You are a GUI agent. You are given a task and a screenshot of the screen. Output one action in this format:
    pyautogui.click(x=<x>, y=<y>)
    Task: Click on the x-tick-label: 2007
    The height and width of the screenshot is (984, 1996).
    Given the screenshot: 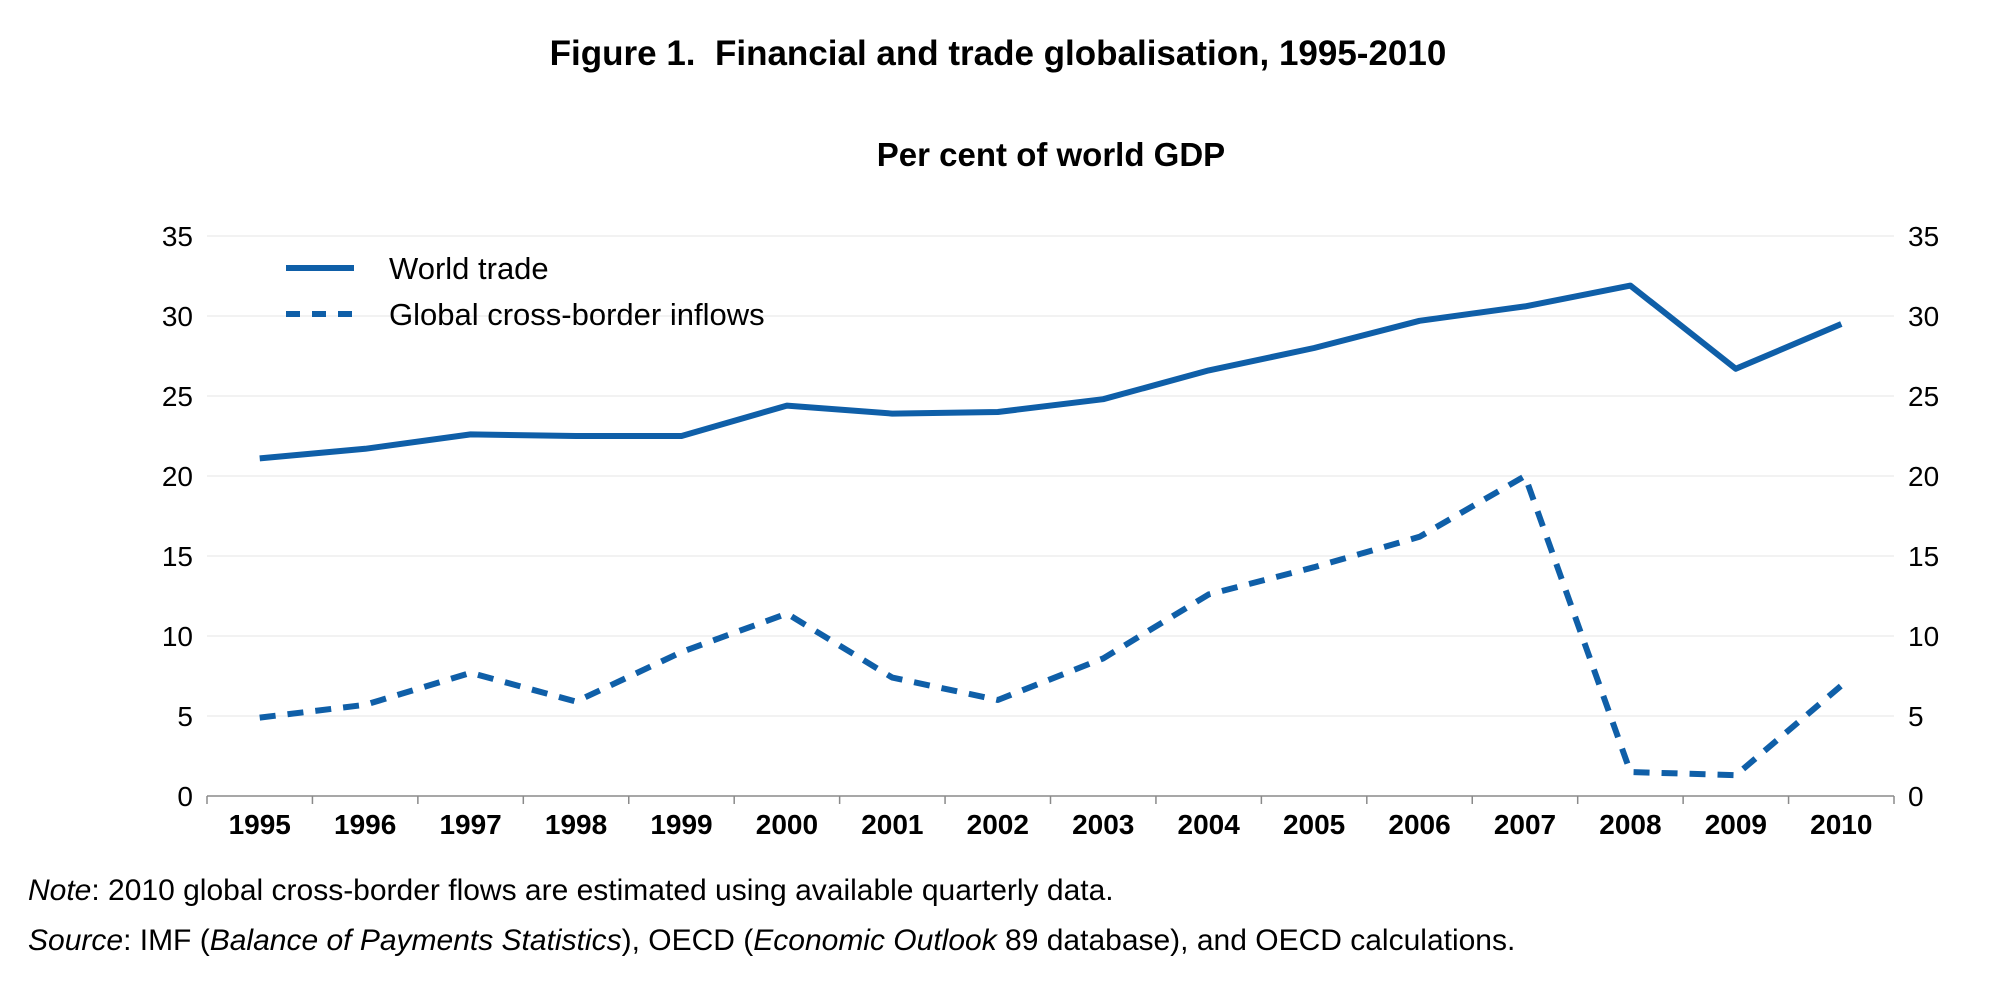 What is the action you would take?
    pyautogui.click(x=1525, y=824)
    